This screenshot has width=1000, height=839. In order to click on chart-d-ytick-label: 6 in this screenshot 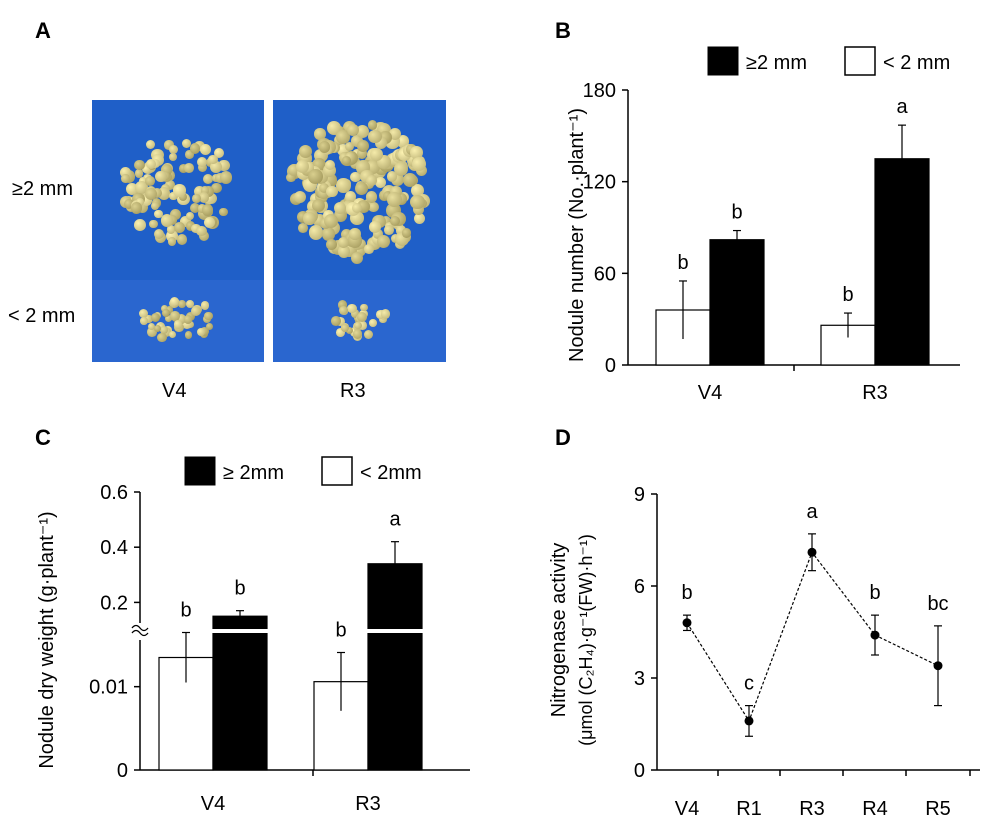, I will do `click(639, 587)`.